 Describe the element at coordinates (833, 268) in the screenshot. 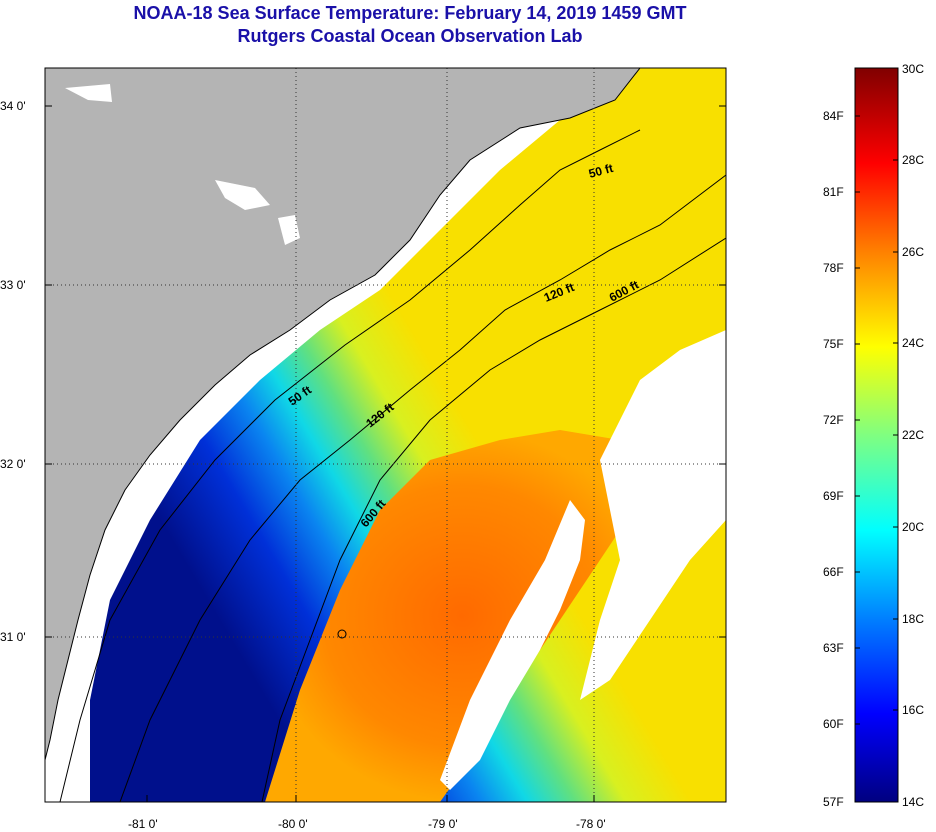

I see `colorbar-f-78: 78F` at that location.